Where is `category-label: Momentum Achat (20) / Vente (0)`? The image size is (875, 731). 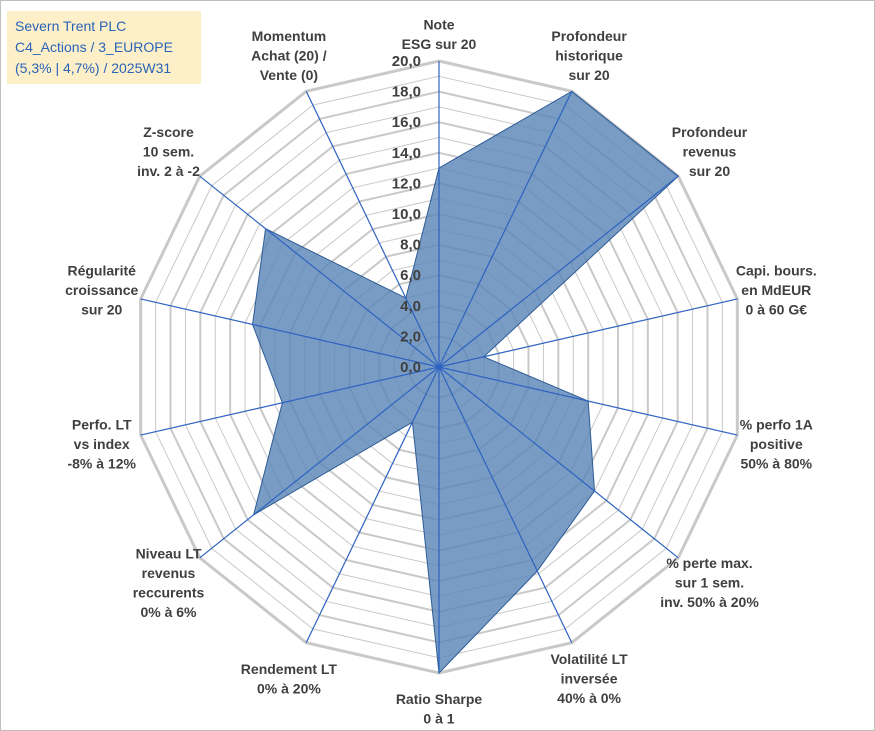 category-label: Momentum Achat (20) / Vente (0) is located at coordinates (289, 55).